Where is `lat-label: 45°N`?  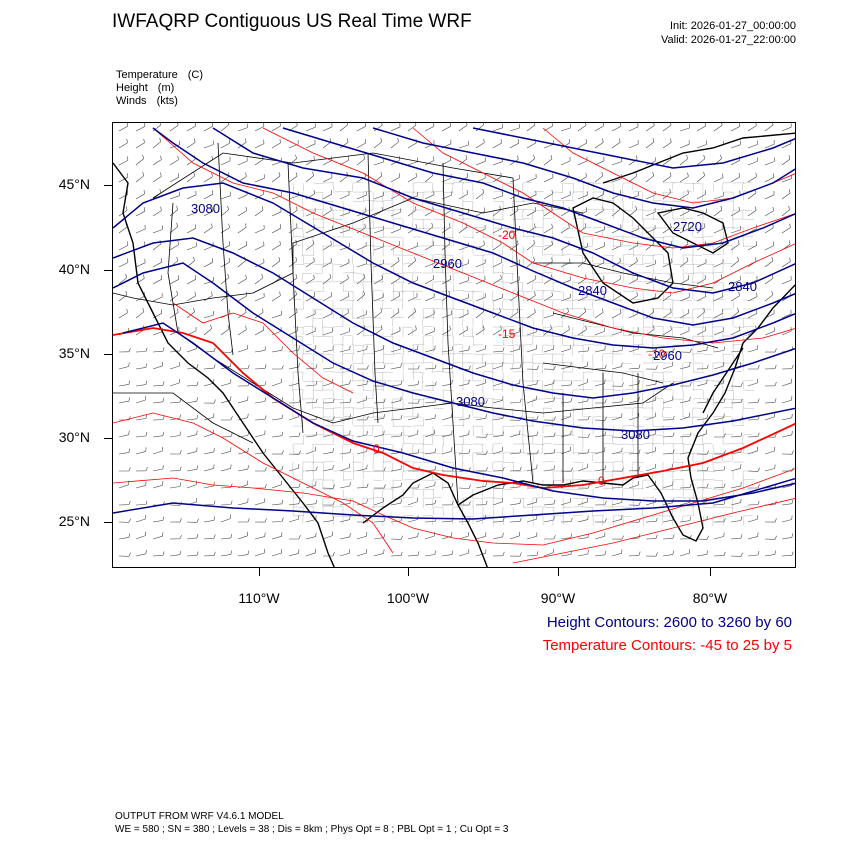
lat-label: 45°N is located at coordinates (74, 184).